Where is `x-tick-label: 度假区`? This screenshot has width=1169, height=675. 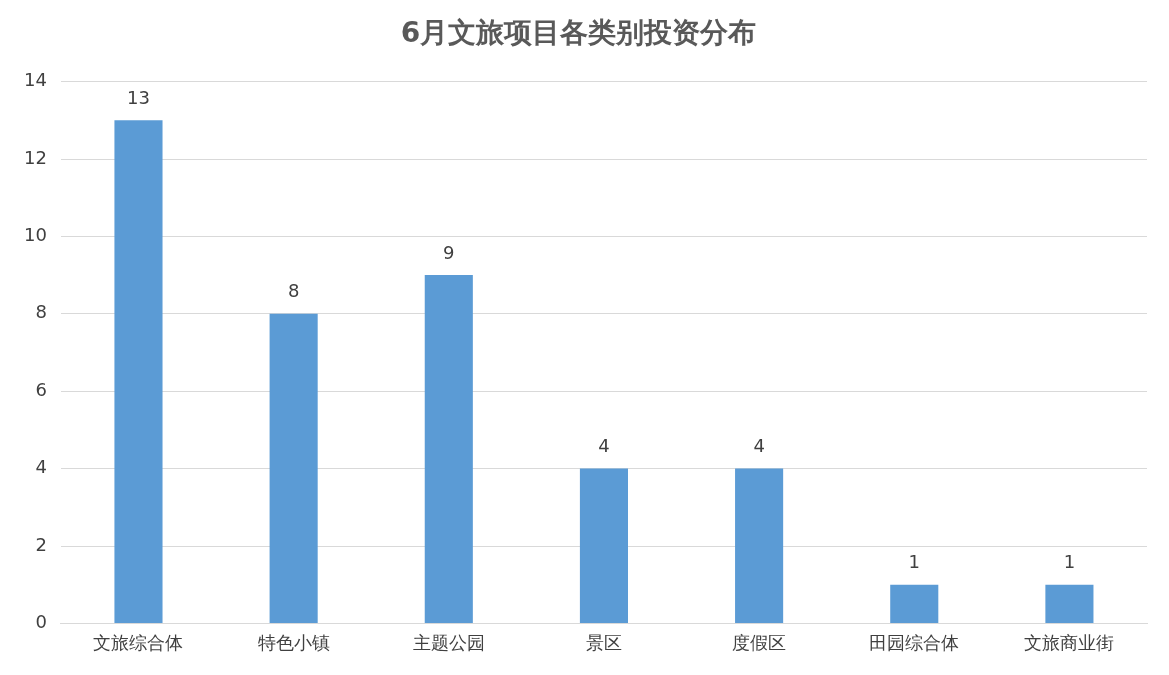 x-tick-label: 度假区 is located at coordinates (759, 642).